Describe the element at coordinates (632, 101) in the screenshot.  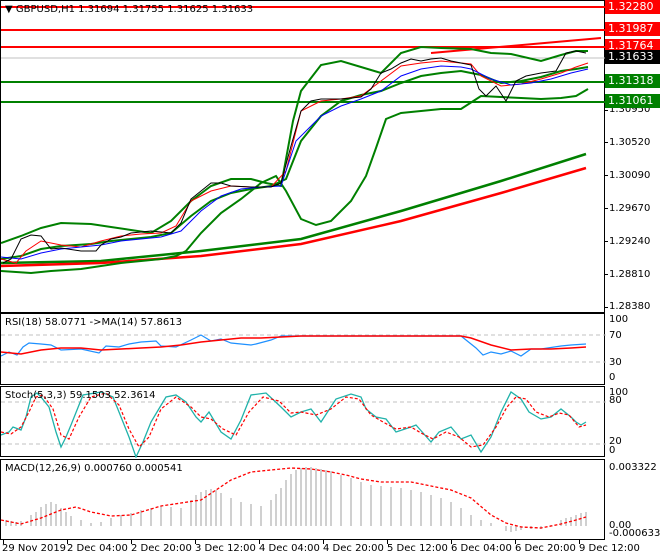
I see `support-price-tag: 1.31061` at that location.